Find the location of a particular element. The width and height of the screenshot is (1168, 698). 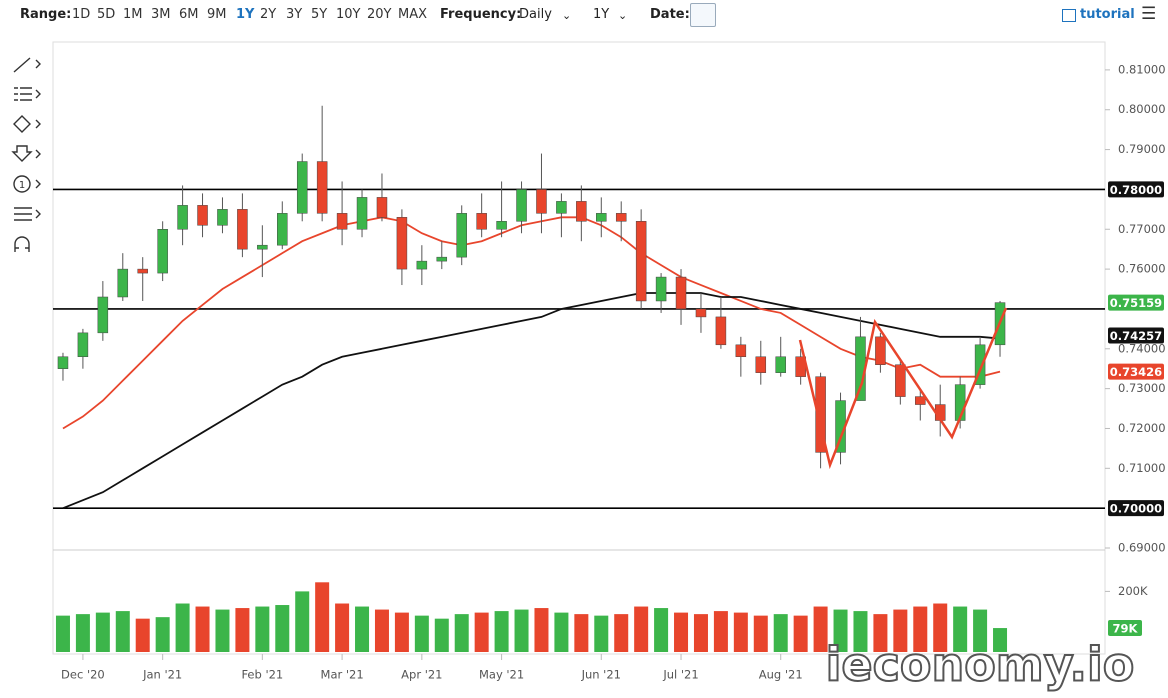

range-button: 2Y is located at coordinates (268, 14).